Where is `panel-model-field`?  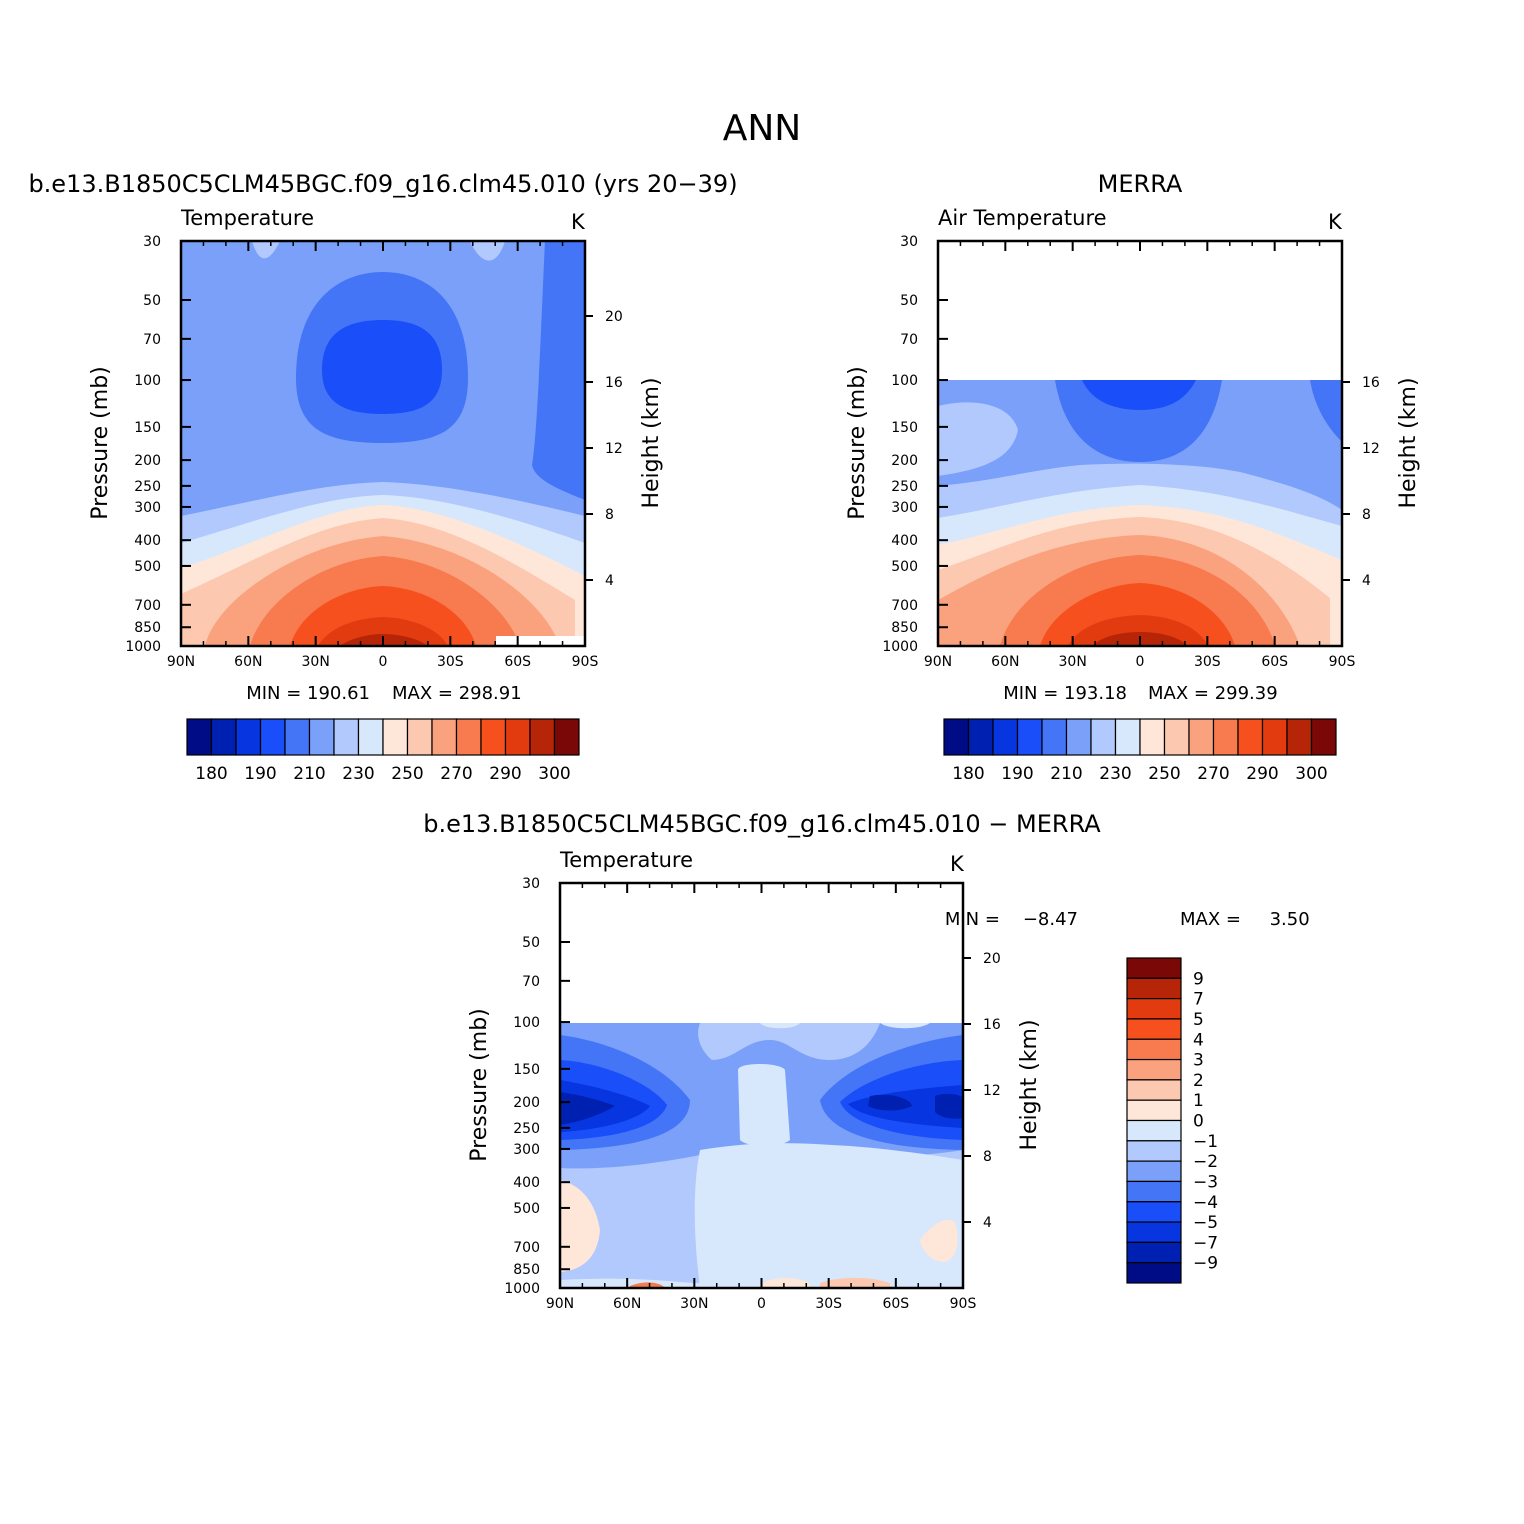 panel-model-field is located at coordinates (383, 443).